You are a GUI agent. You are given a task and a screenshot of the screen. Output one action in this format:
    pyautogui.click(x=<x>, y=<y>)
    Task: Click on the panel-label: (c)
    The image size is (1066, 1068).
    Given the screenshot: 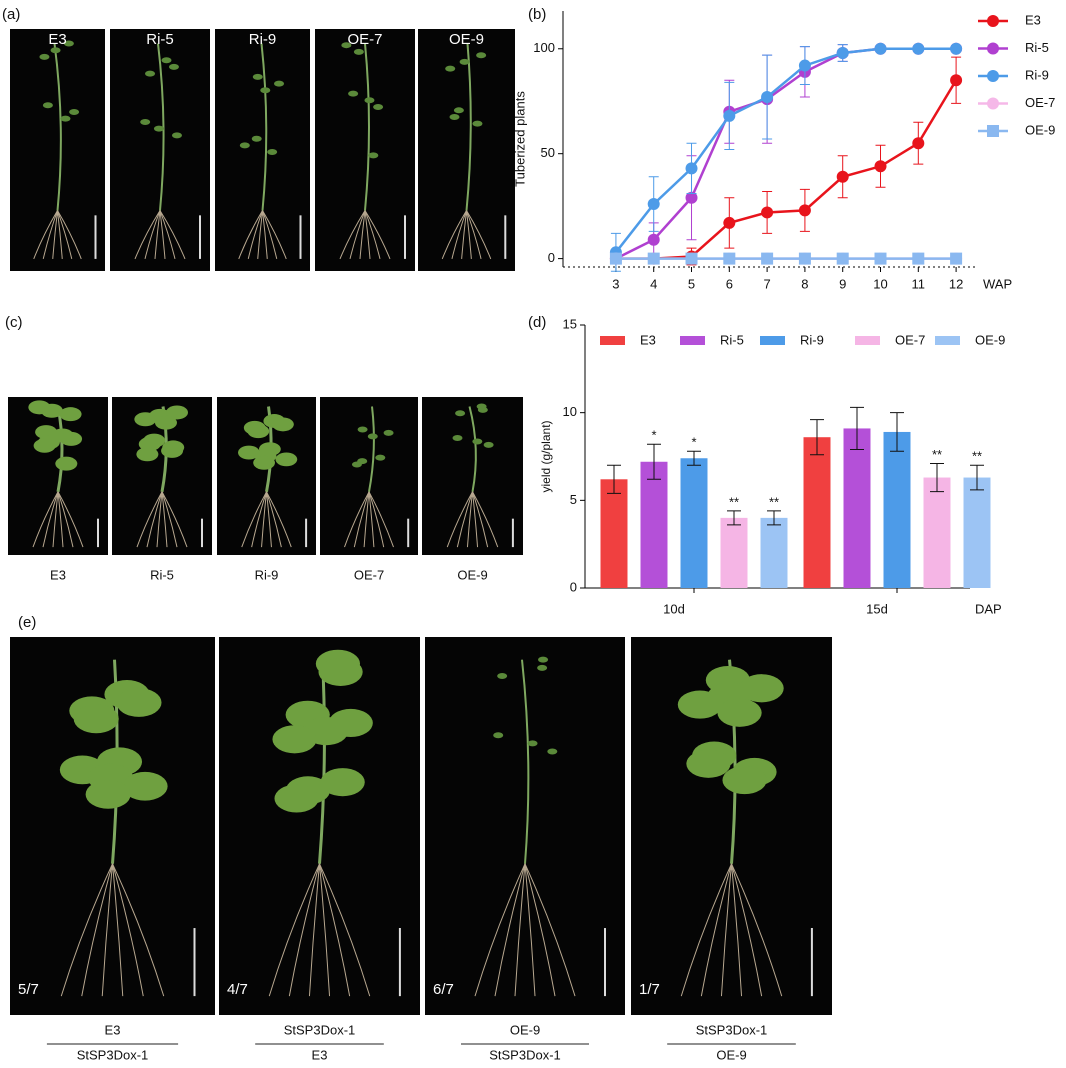 What is the action you would take?
    pyautogui.click(x=14, y=322)
    